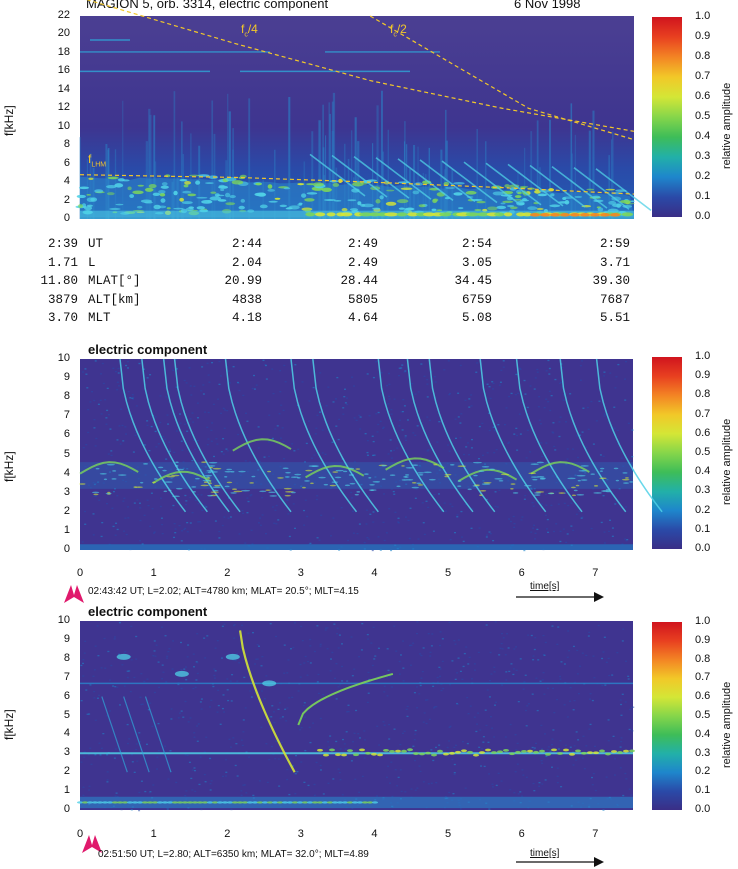 The image size is (738, 869). Describe the element at coordinates (362, 262) in the screenshot. I see `ephemeris-value: 2.49` at that location.